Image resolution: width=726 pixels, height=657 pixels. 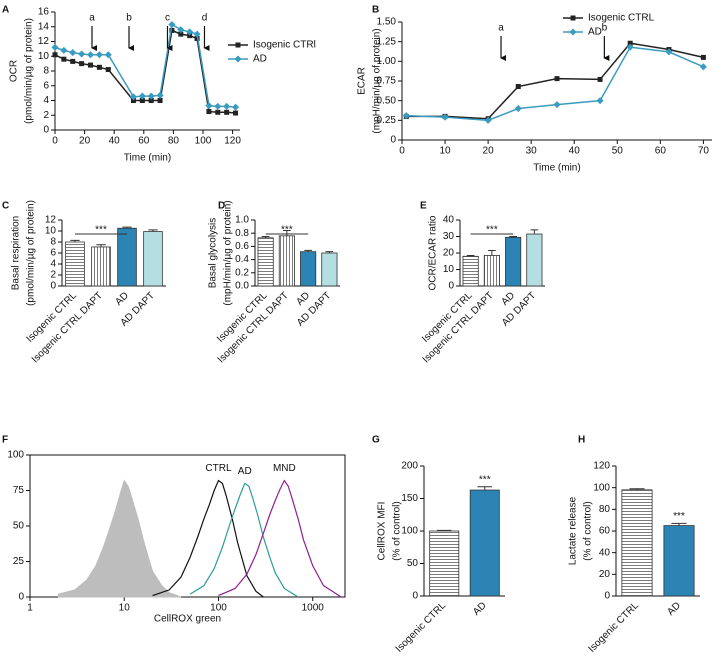 What do you see at coordinates (242, 259) in the screenshot?
I see `y-tick-label: 0.4` at bounding box center [242, 259].